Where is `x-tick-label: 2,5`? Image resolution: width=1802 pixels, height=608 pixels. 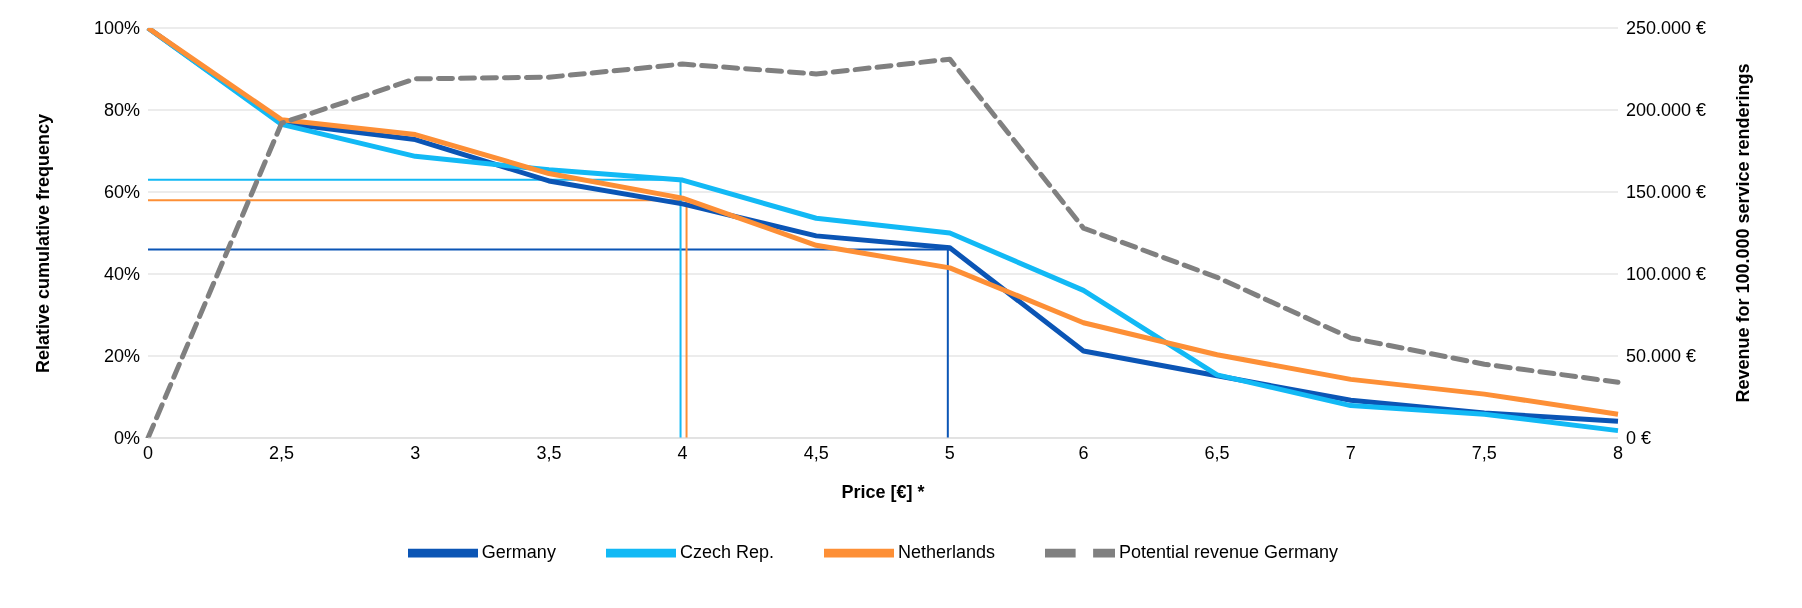 x-tick-label: 2,5 is located at coordinates (282, 452).